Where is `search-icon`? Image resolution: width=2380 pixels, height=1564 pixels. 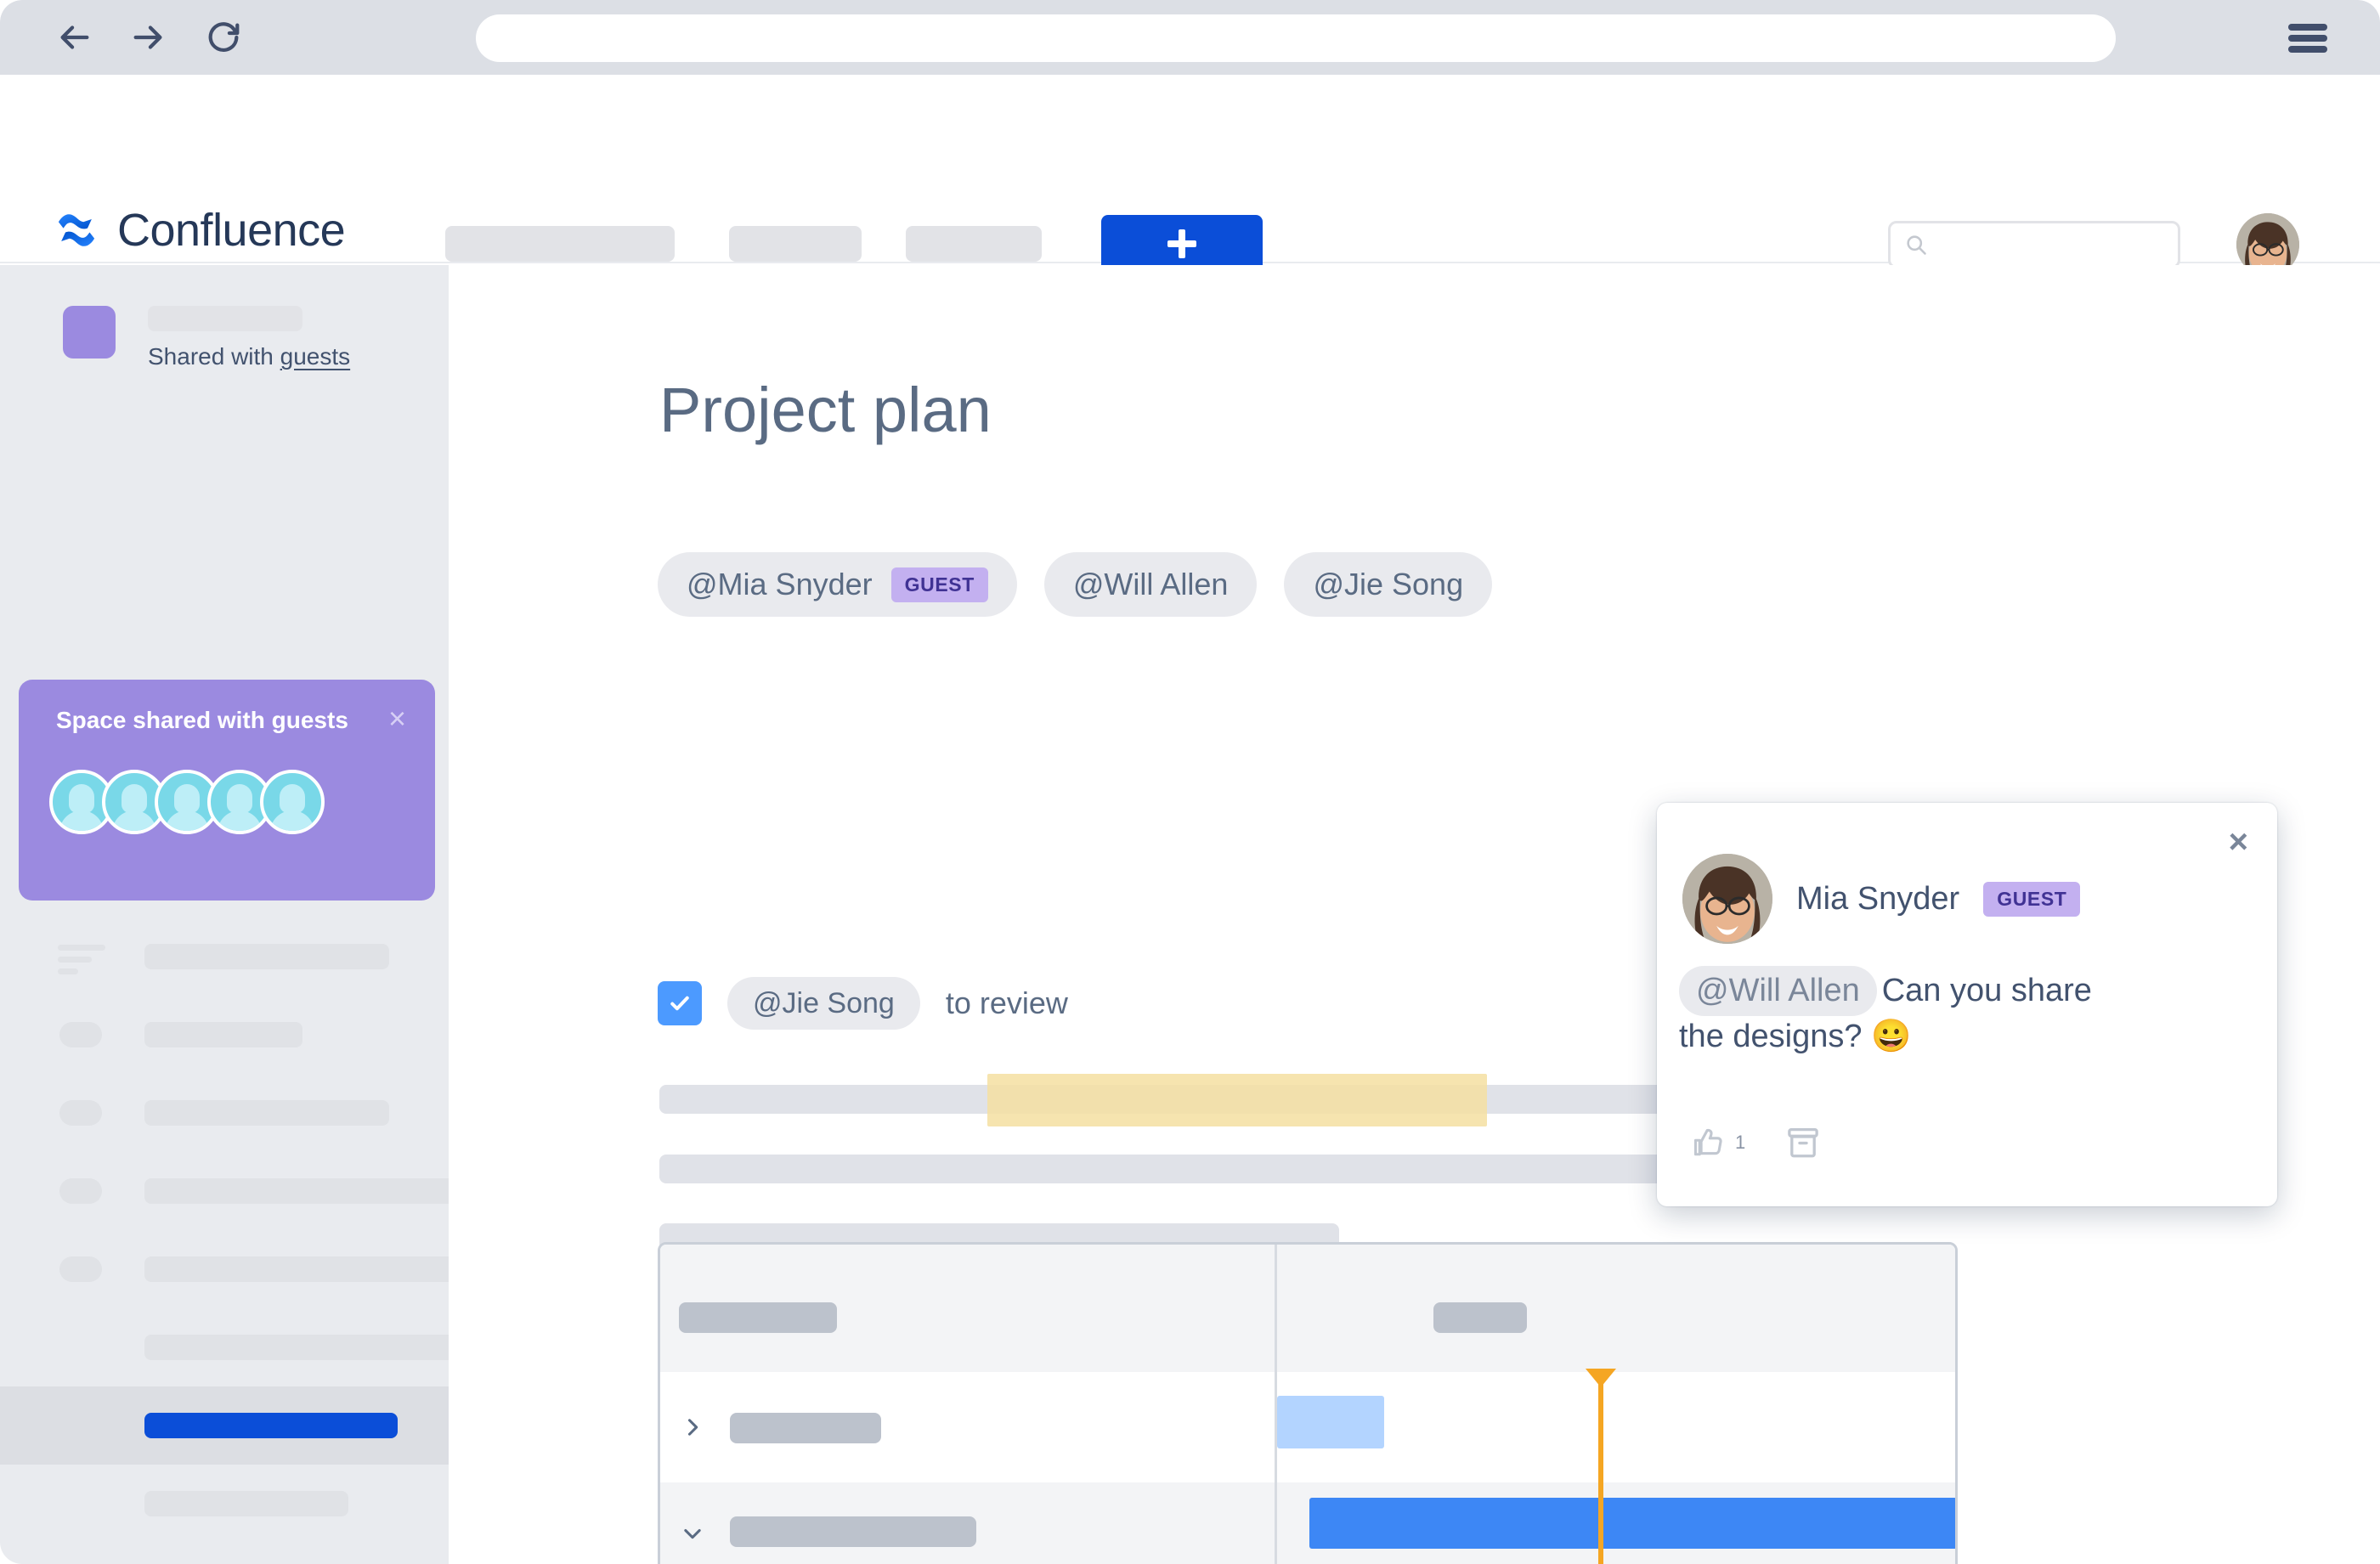 search-icon is located at coordinates (1917, 245).